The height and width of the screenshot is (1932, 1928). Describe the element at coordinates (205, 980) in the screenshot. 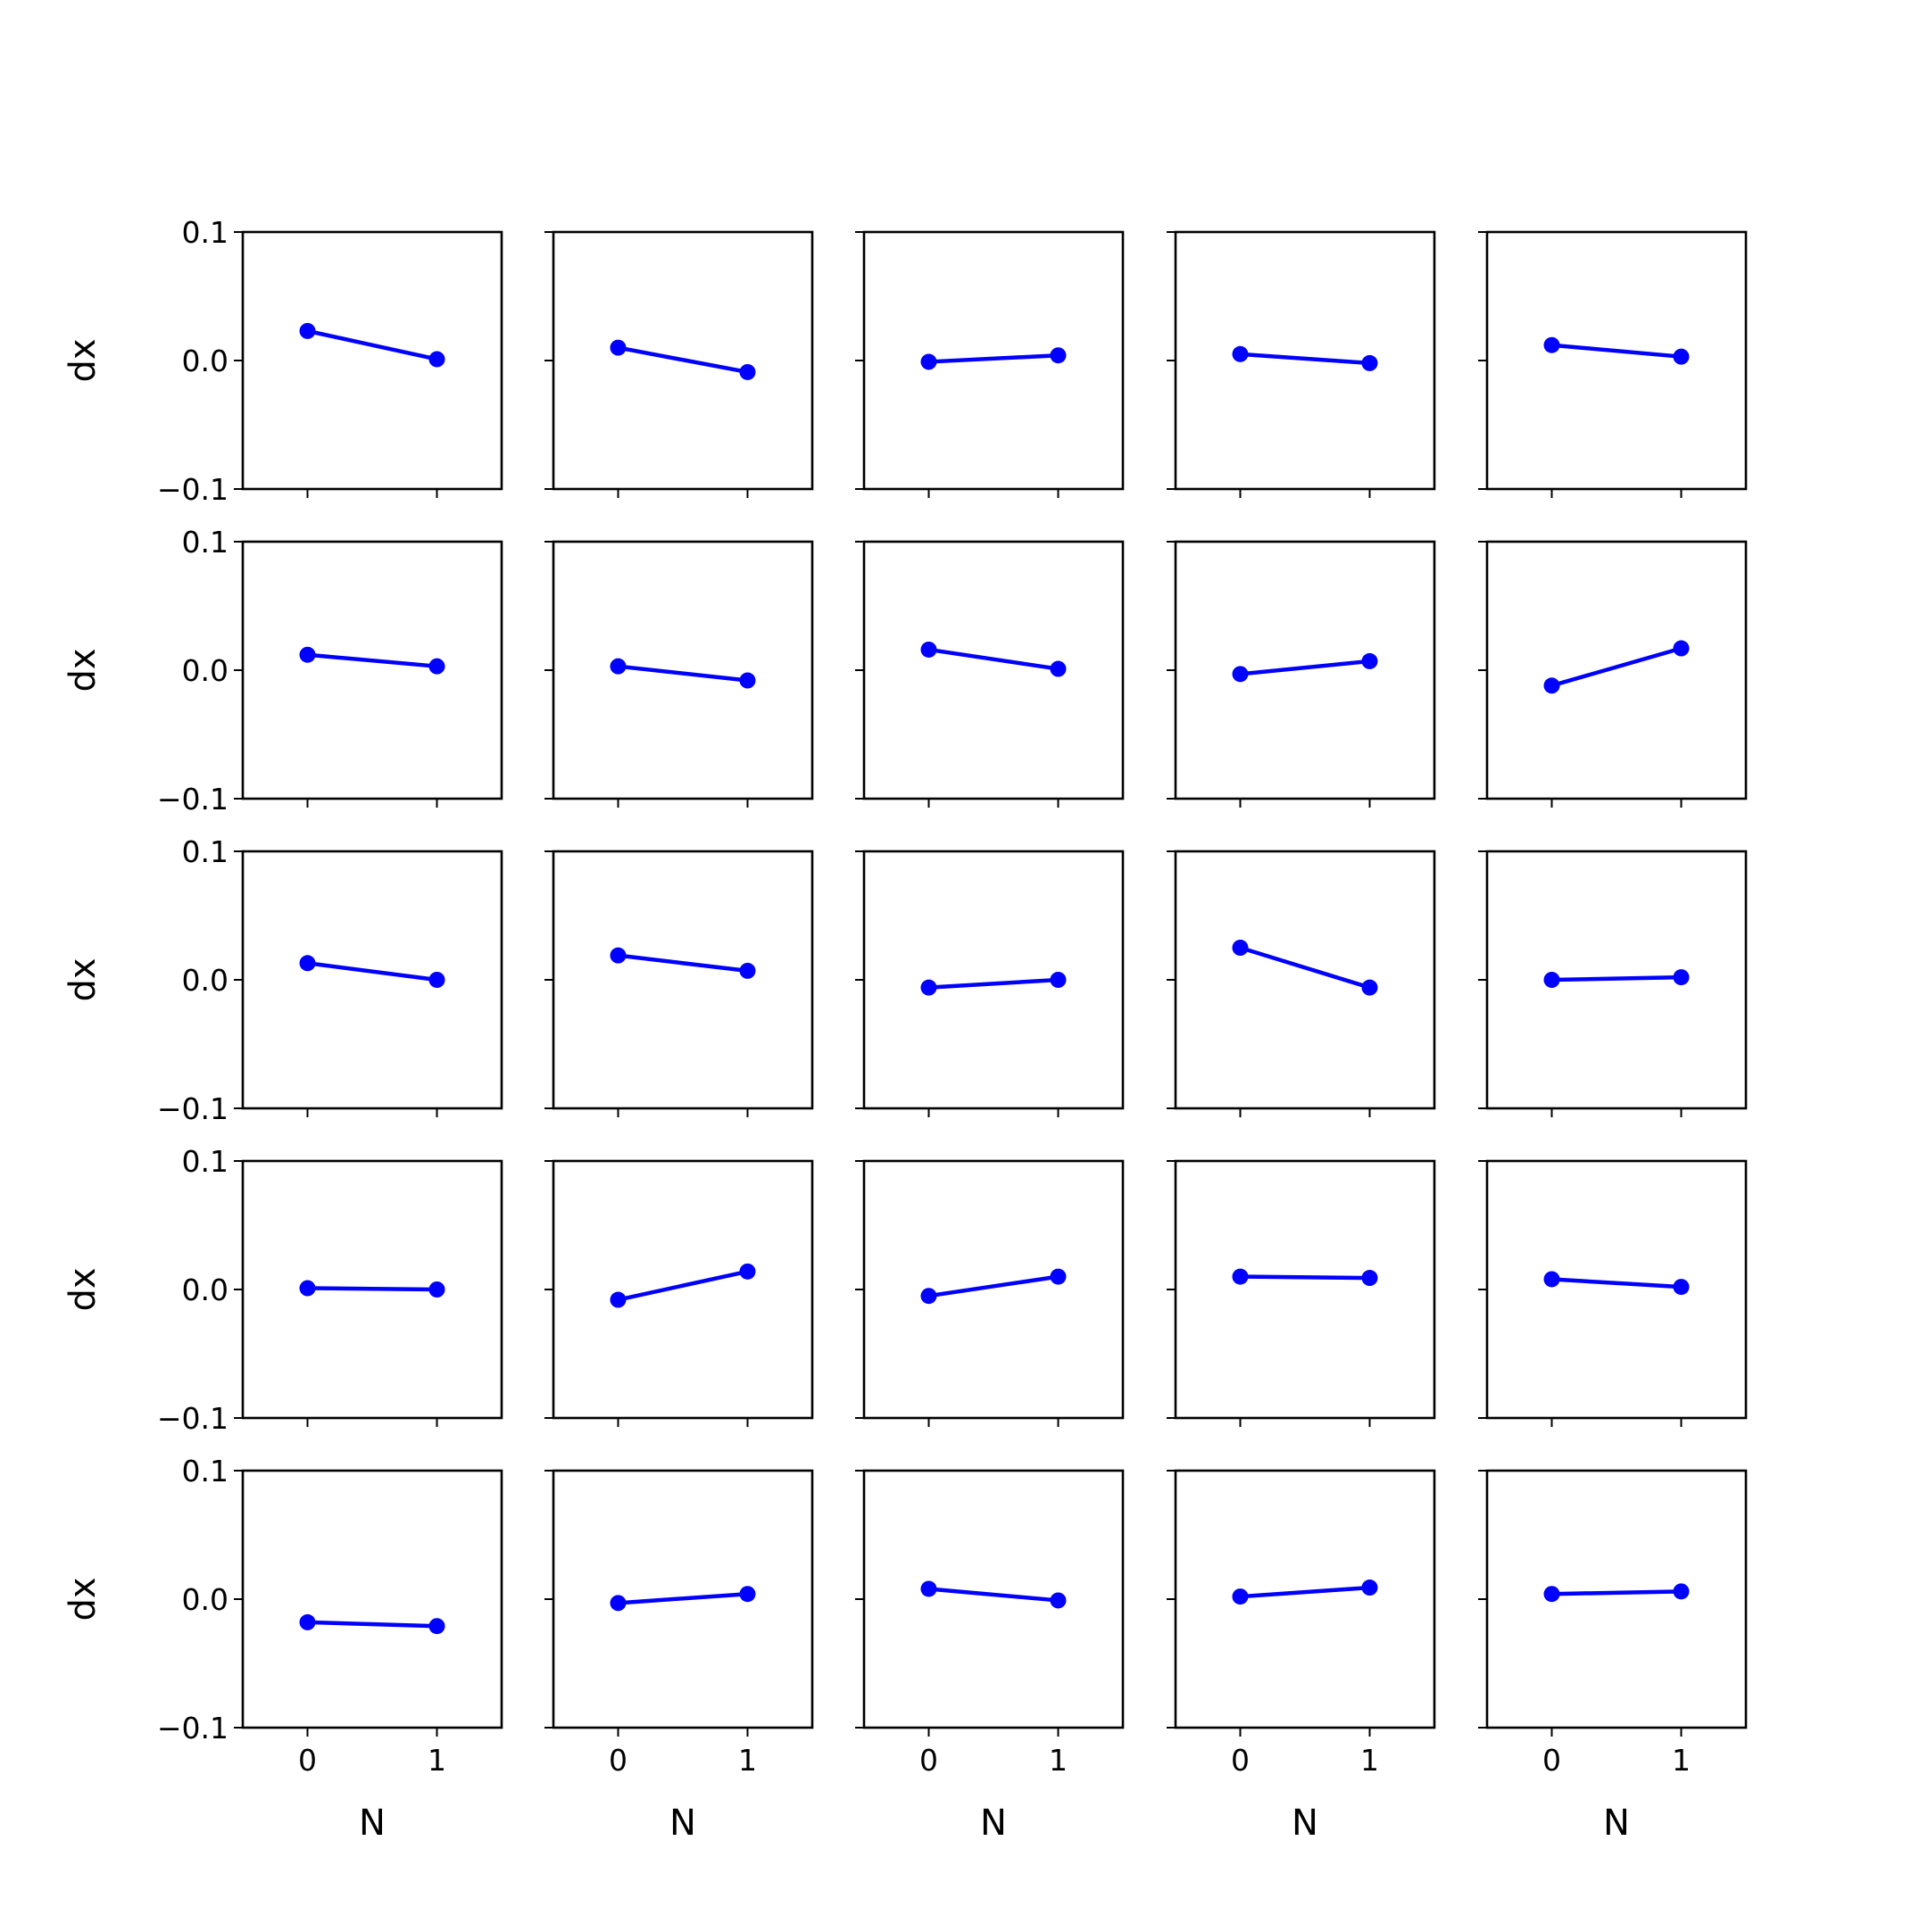

I see `y-tick-label-2-1: 0.0` at that location.